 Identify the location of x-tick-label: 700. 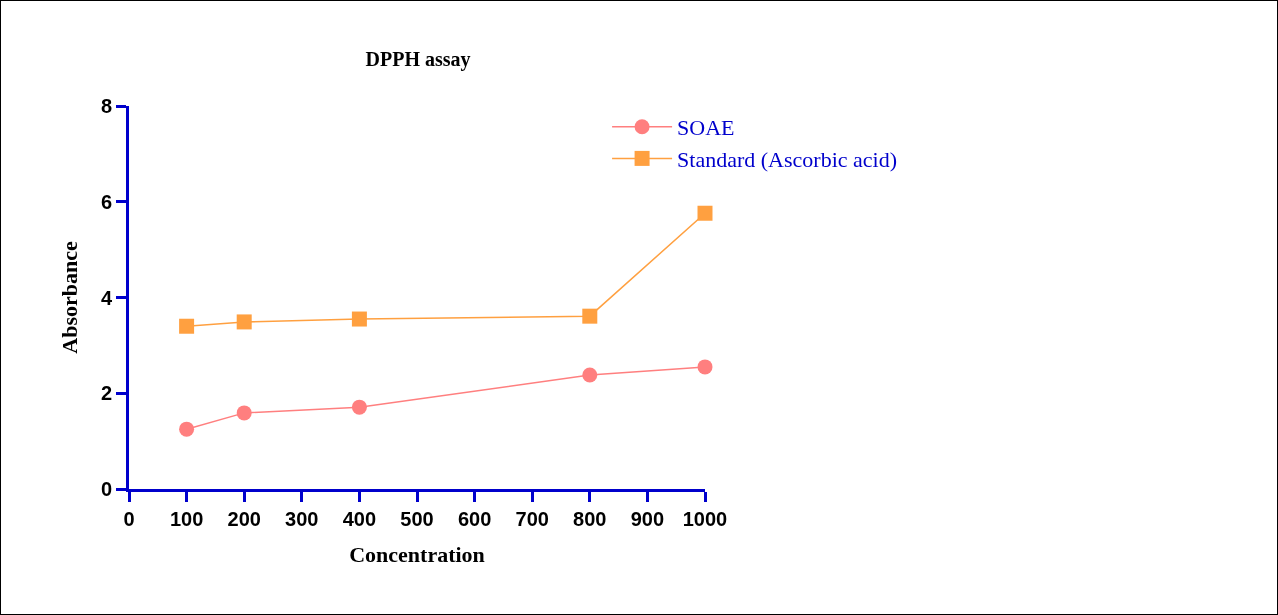
(532, 519).